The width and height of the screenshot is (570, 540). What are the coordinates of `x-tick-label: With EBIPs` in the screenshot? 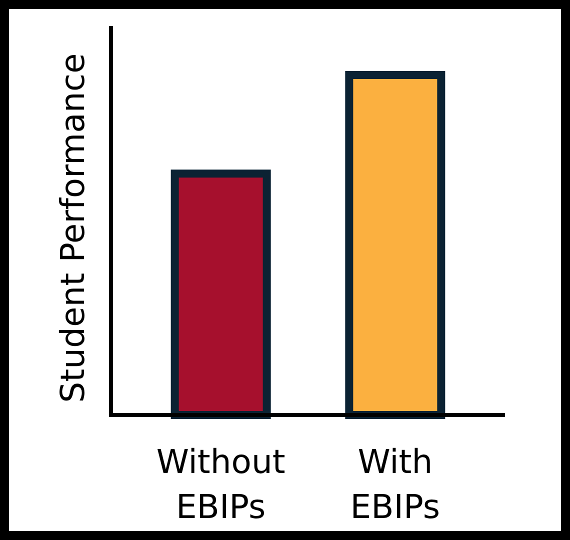 It's located at (395, 484).